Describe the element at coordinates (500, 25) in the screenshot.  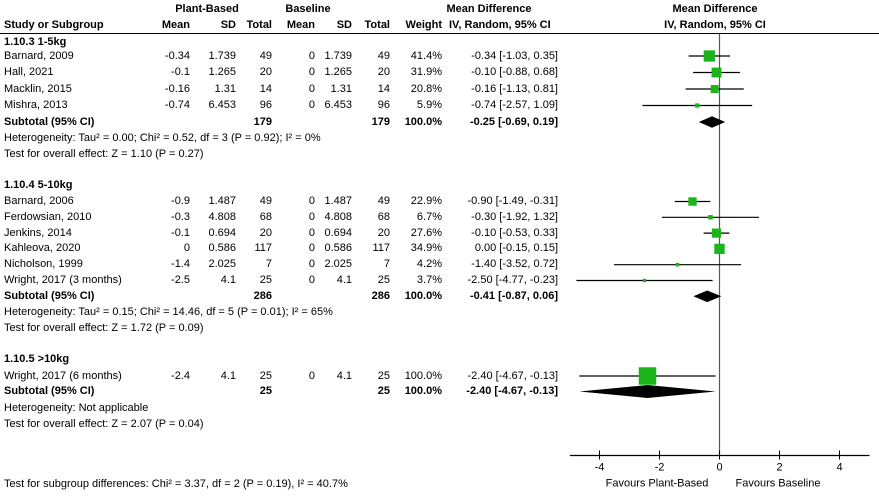
I see `column-header-iv-ci: IV, Random, 95% CI` at that location.